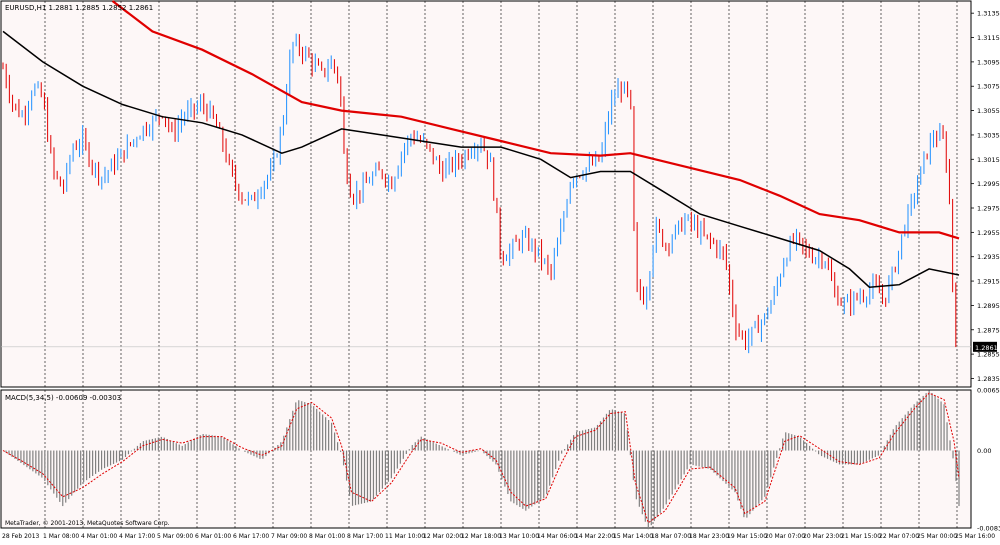  I want to click on x-tick-label: 22 Mar 07:00, so click(899, 536).